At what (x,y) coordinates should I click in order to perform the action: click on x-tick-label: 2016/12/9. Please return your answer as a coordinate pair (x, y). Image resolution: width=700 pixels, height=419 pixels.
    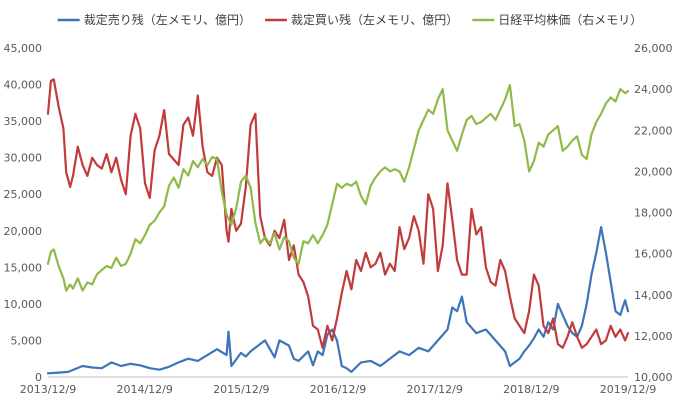
    Looking at the image, I should click on (338, 389).